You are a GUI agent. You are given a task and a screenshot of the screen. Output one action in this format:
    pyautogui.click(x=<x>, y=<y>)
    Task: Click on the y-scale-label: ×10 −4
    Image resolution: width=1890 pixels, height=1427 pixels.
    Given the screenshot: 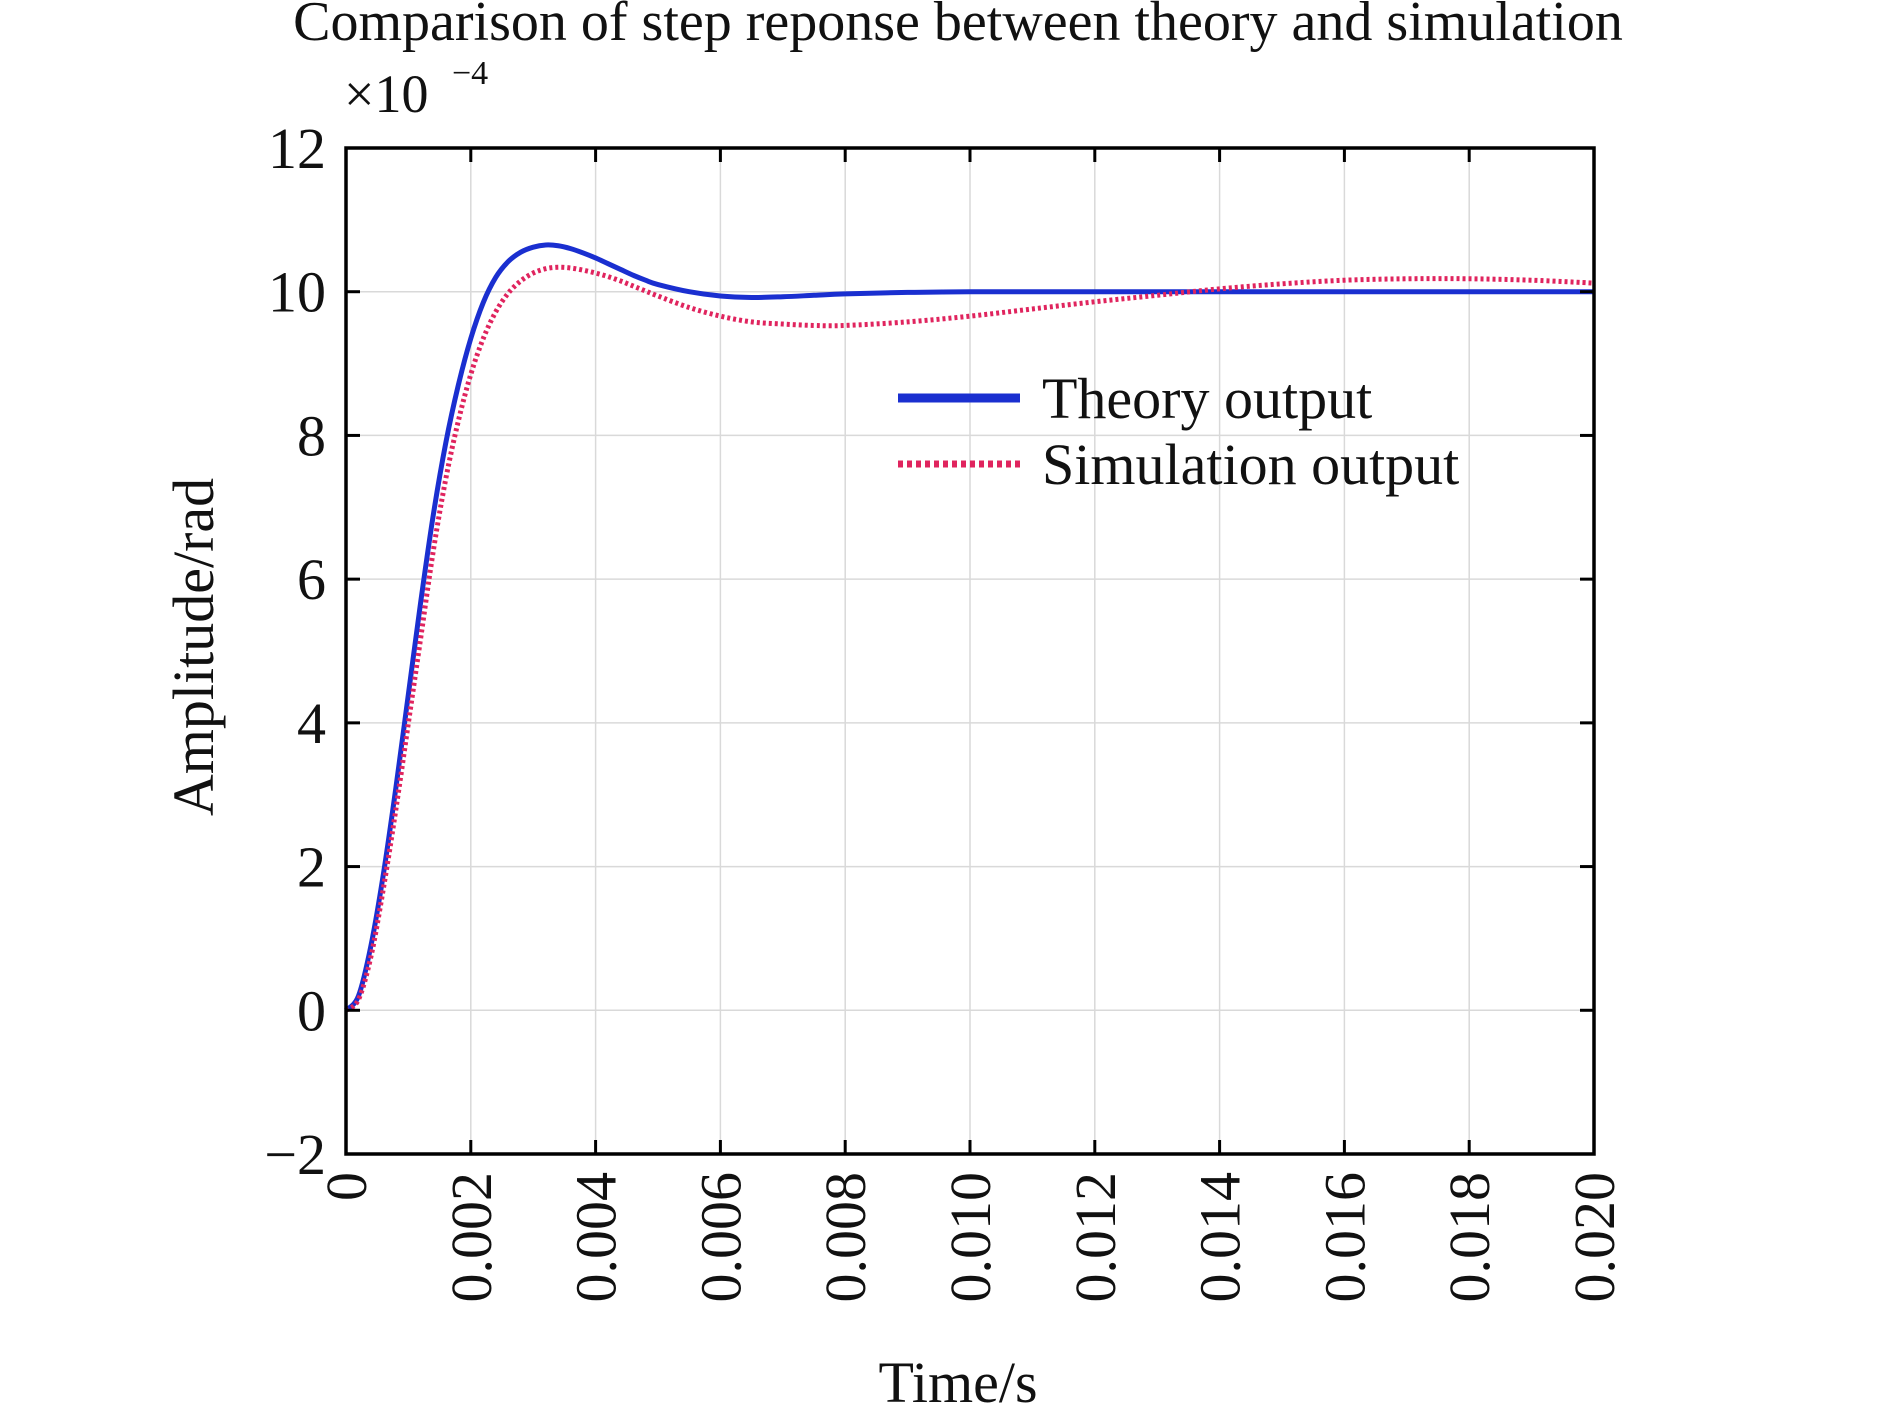 What is the action you would take?
    pyautogui.click(x=416, y=89)
    